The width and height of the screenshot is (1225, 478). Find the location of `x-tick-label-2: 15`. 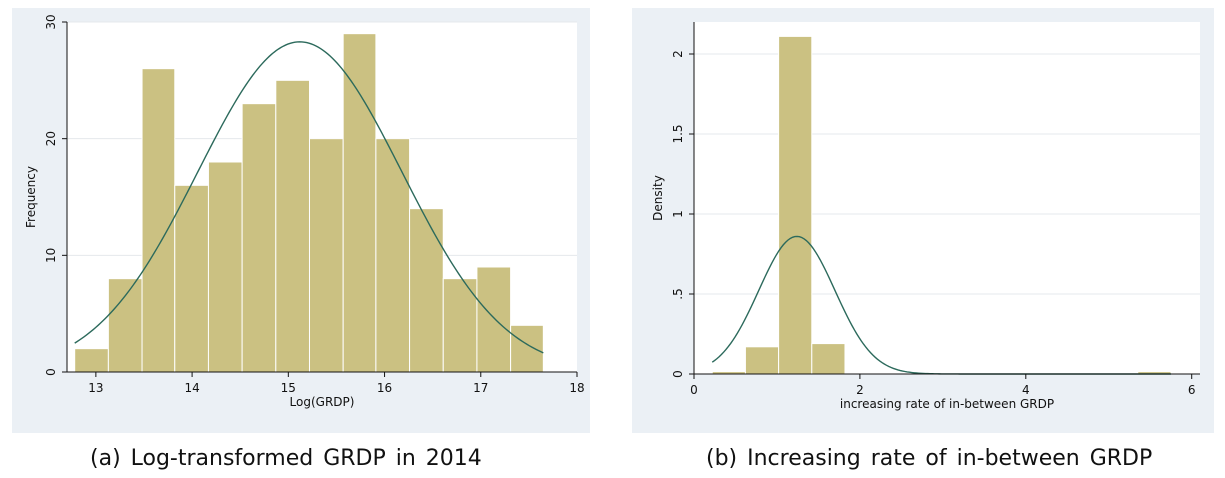

x-tick-label-2: 15 is located at coordinates (288, 388).